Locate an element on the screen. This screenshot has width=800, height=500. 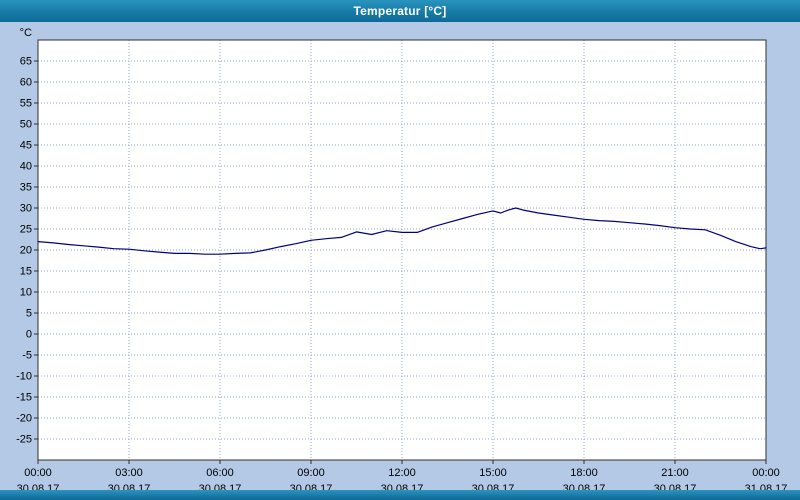
y-tick-label: 45 is located at coordinates (26, 146).